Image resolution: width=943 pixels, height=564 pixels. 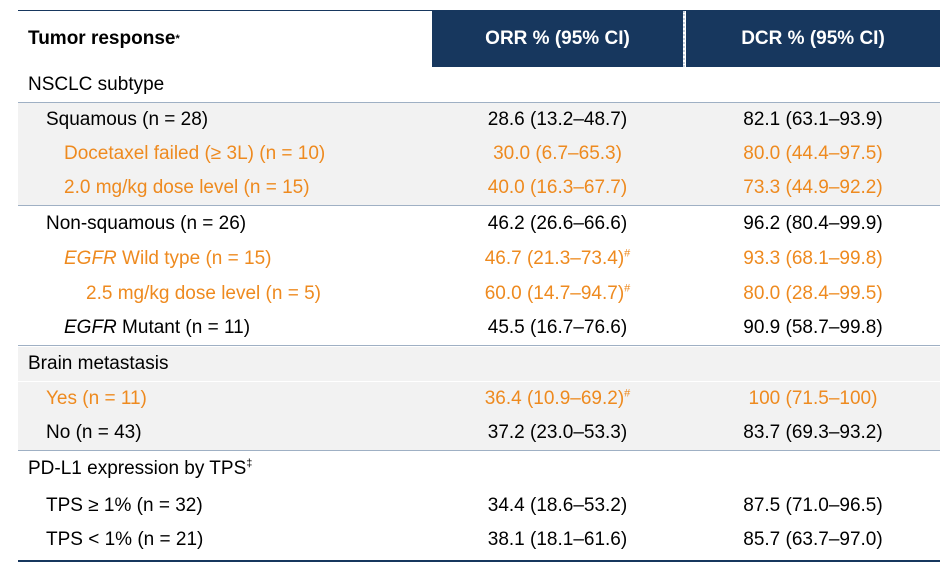 I want to click on row-label-rest: Mutant (n = 11), so click(x=183, y=327).